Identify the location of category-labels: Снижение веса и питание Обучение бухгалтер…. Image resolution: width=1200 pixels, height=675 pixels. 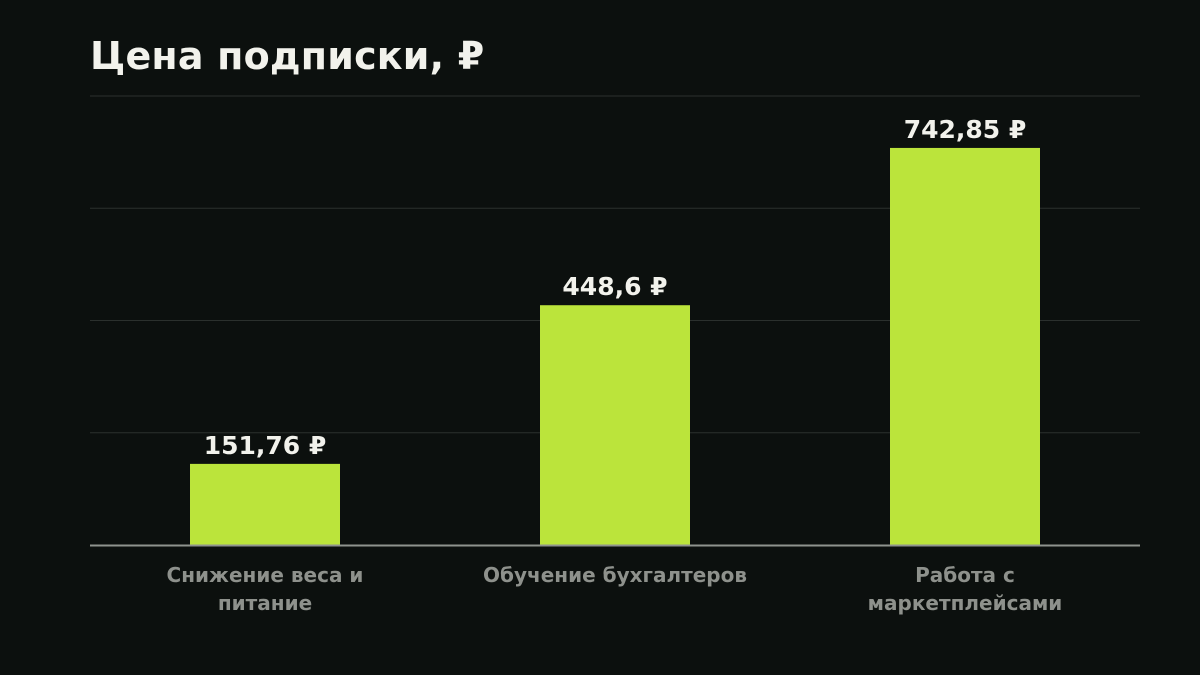
(615, 589).